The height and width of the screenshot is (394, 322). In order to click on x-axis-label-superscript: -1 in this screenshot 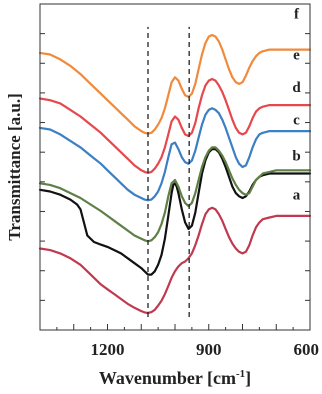, I will do `click(240, 374)`.